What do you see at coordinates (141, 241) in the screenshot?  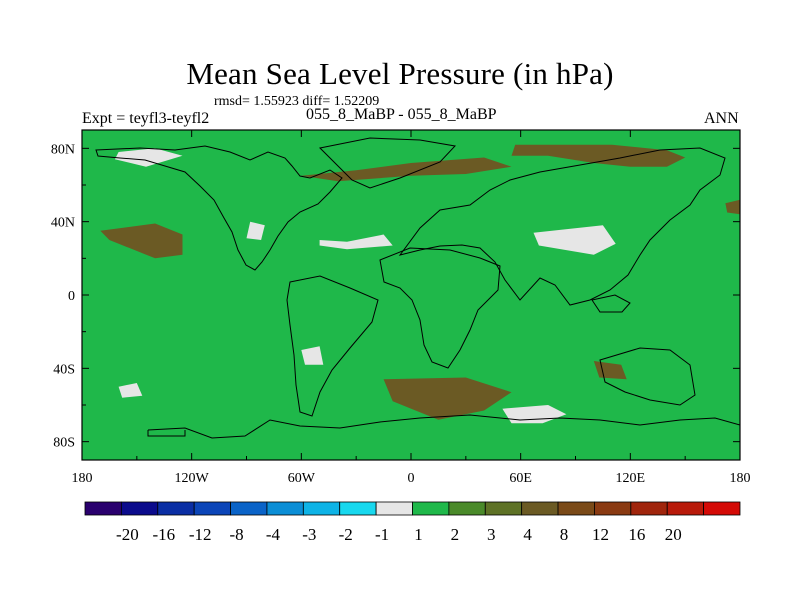 I see `region-north-pacific-high` at bounding box center [141, 241].